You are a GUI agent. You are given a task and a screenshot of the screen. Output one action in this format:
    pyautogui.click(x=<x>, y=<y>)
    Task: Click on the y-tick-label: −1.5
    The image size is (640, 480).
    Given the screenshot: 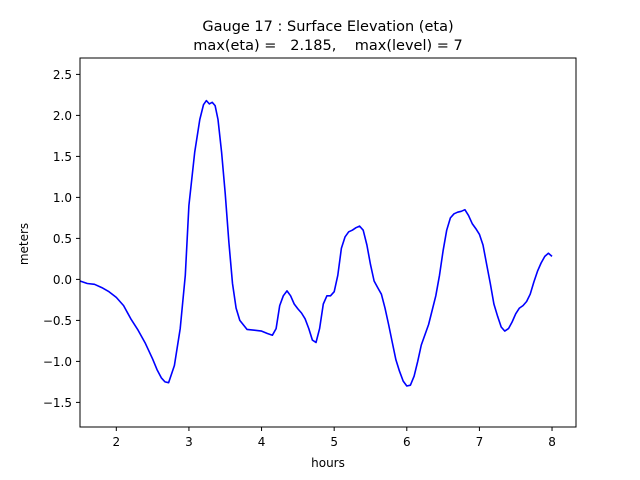 What is the action you would take?
    pyautogui.click(x=57, y=403)
    